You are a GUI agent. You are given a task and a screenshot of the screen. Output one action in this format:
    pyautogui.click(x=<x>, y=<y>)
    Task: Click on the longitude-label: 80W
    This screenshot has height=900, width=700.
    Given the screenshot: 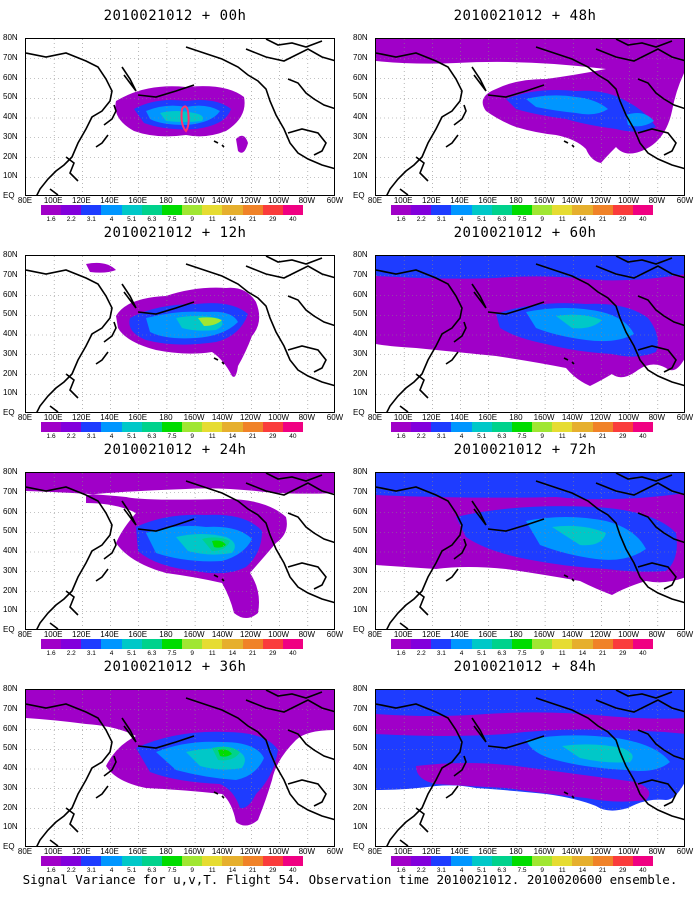 What is the action you would take?
    pyautogui.click(x=657, y=417)
    